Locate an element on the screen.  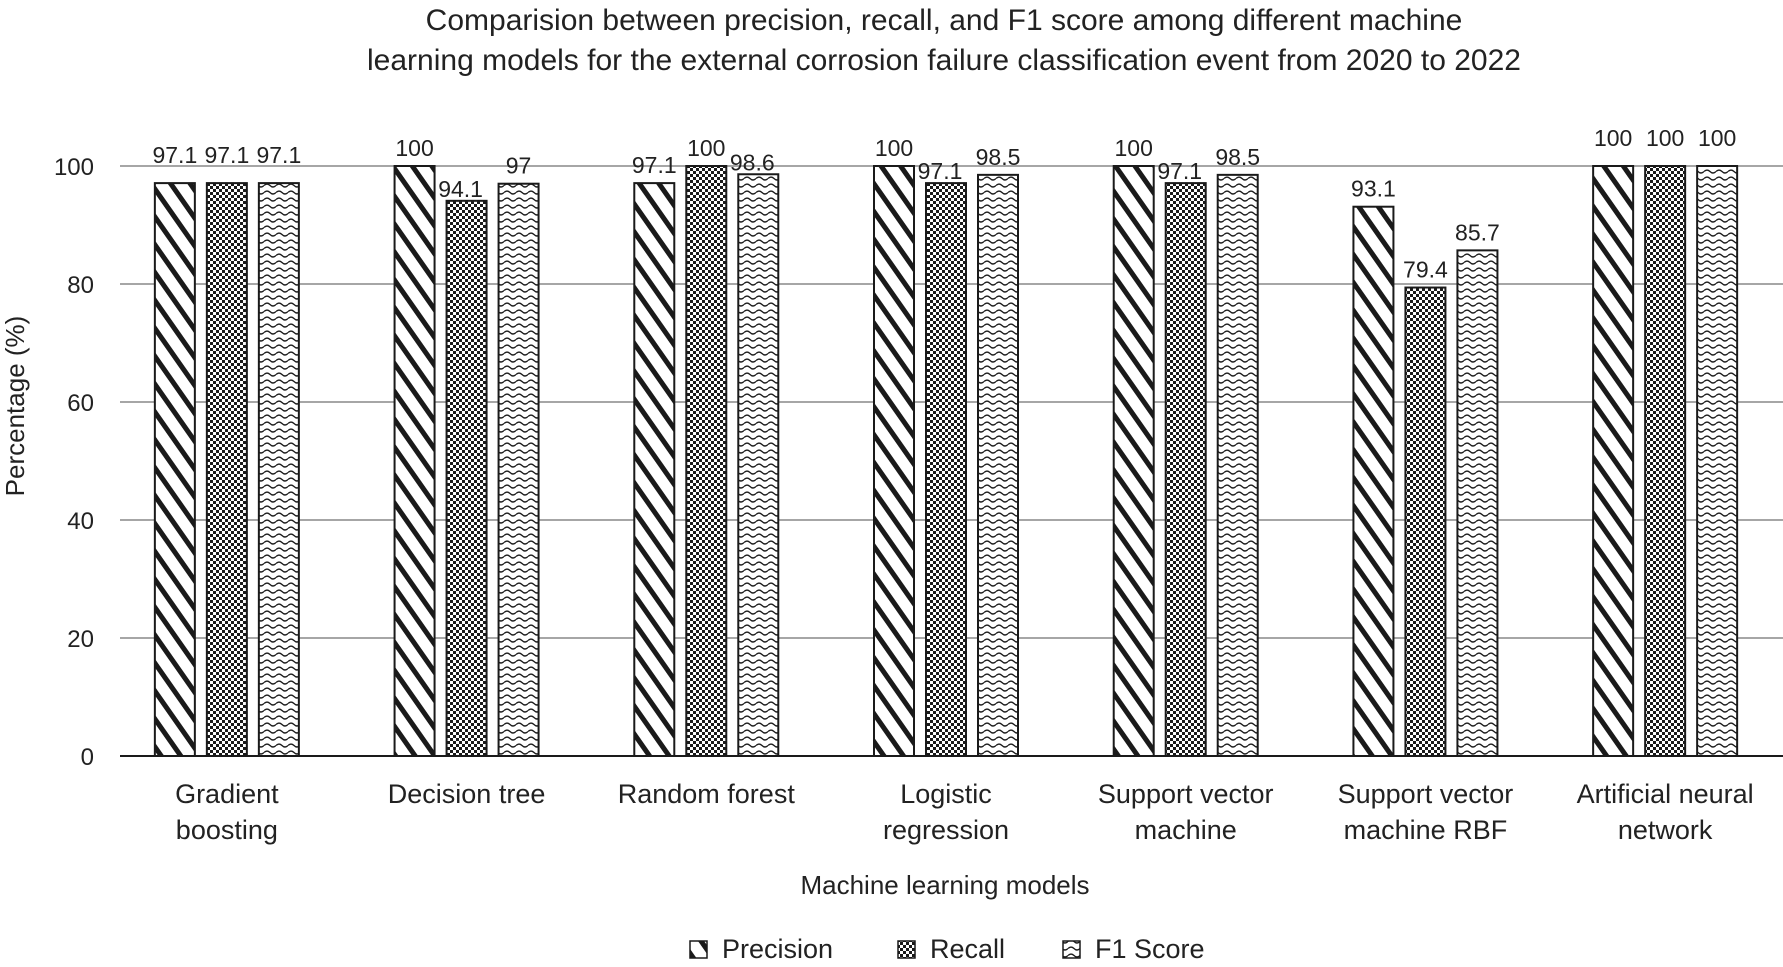
x-category-label: Random forest is located at coordinates (707, 794).